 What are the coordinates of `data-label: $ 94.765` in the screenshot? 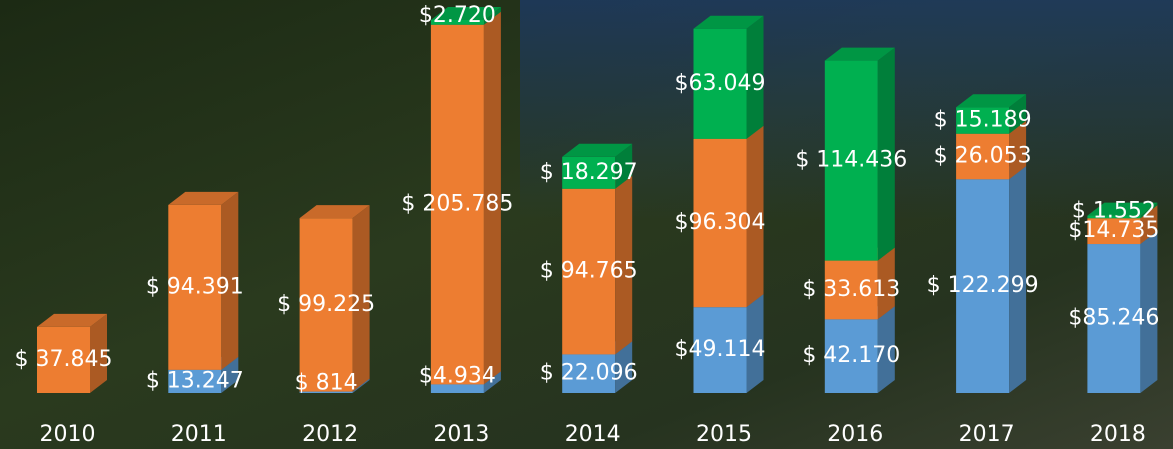 It's located at (589, 271).